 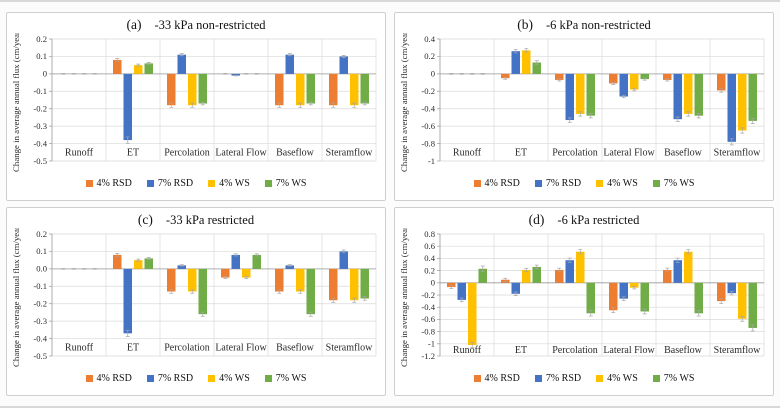 I want to click on bar-4WS-LateralFlow, so click(x=245, y=273).